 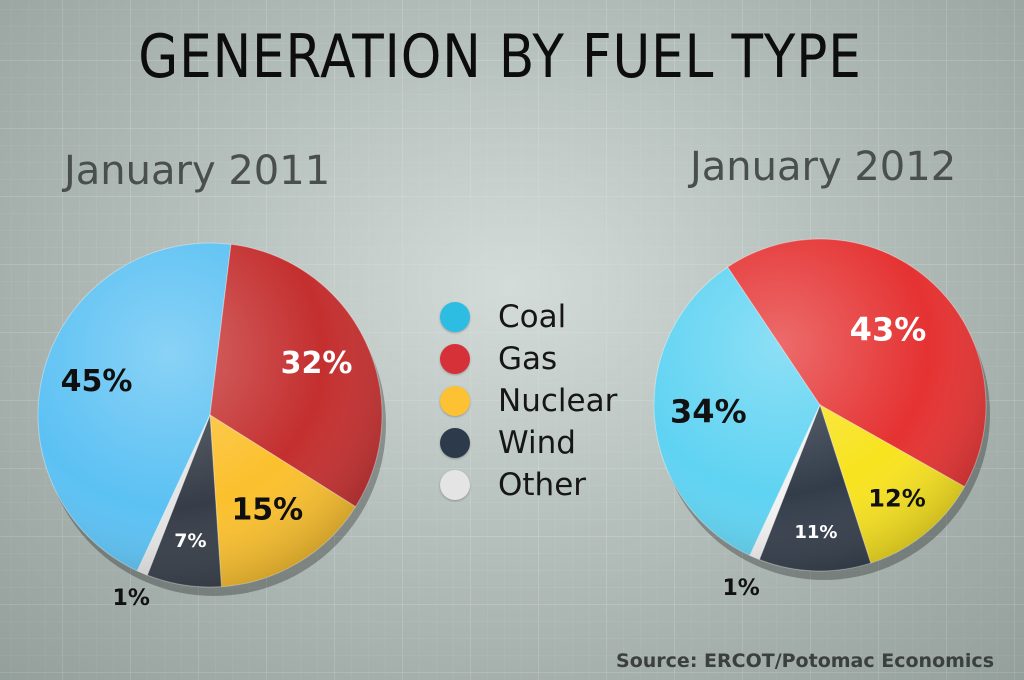 I want to click on chart-title-2012: January 2012, so click(x=823, y=167).